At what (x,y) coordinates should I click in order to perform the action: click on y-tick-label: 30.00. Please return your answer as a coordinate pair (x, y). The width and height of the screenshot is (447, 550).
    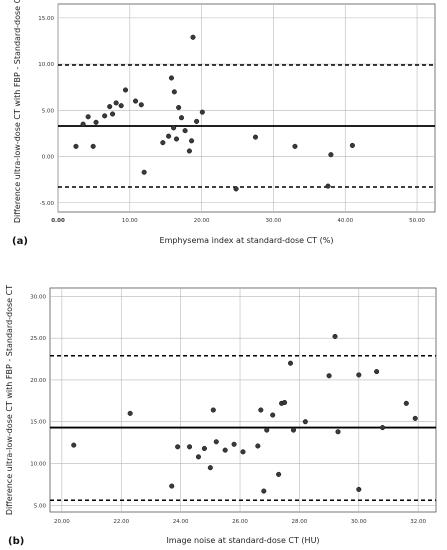
    Looking at the image, I should click on (38, 297).